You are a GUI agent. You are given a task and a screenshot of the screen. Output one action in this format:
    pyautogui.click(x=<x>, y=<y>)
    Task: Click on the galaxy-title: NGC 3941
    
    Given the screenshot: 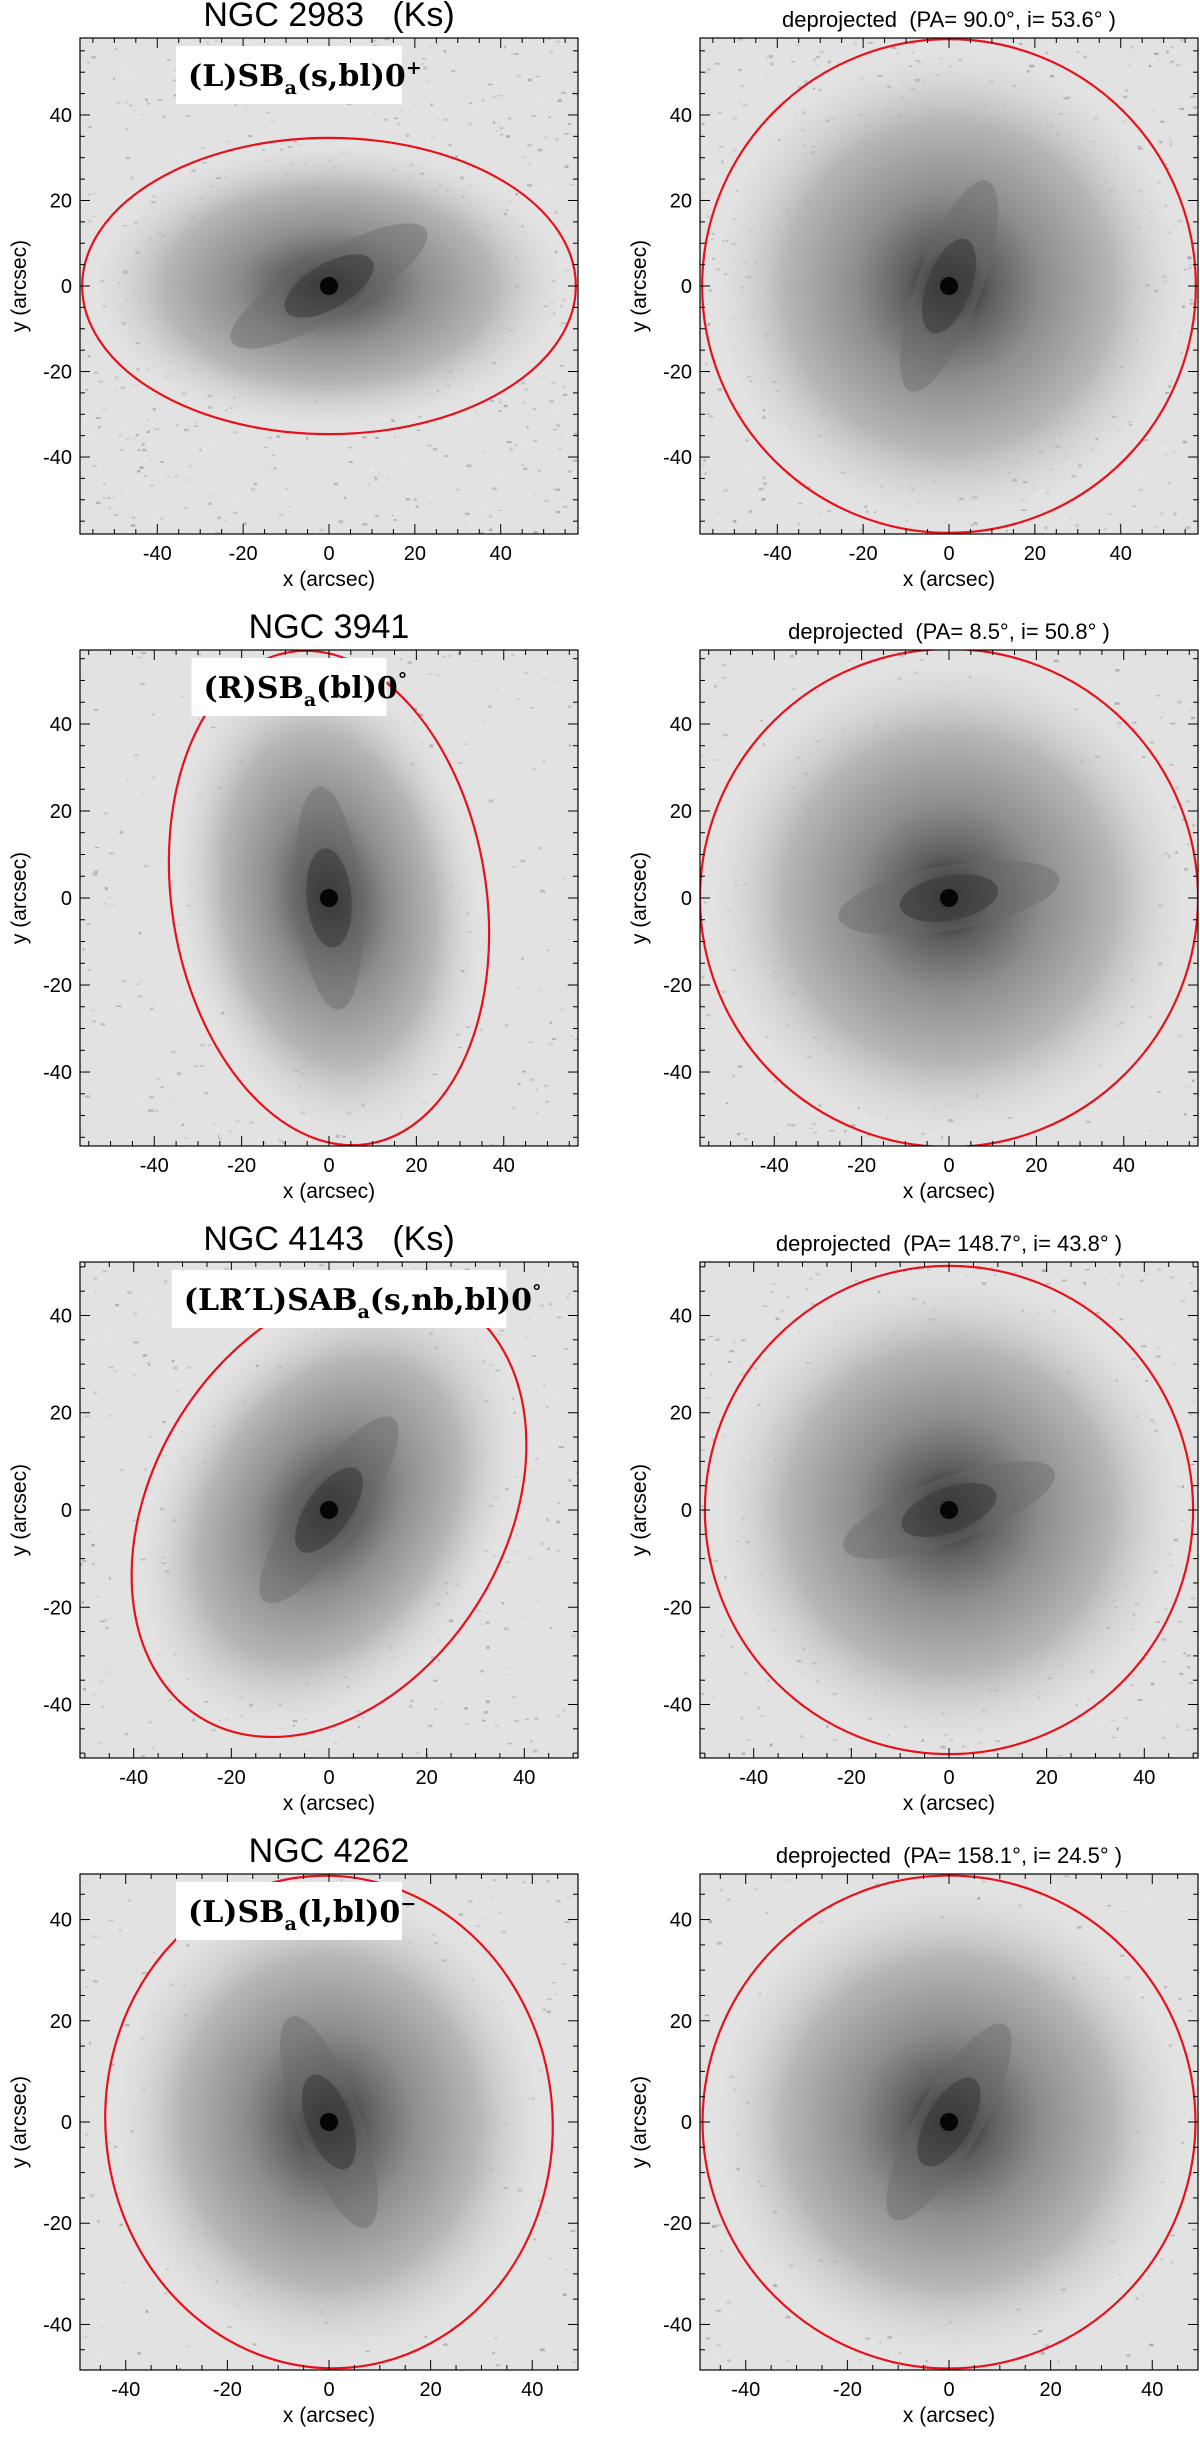 What is the action you would take?
    pyautogui.click(x=329, y=627)
    